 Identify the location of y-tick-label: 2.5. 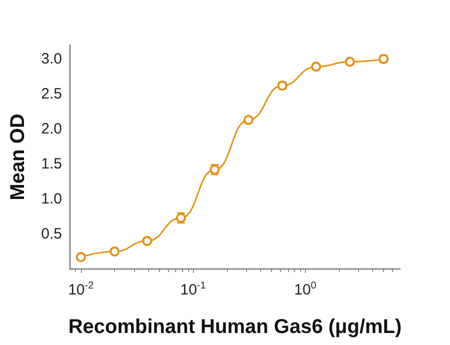
(51, 94).